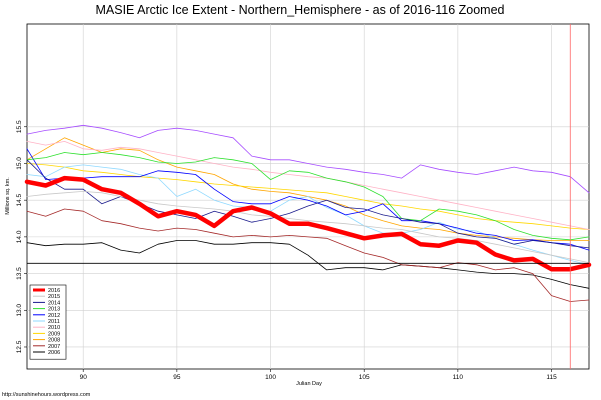 Image resolution: width=601 pixels, height=400 pixels. I want to click on legend-entry: 2015, so click(54, 297).